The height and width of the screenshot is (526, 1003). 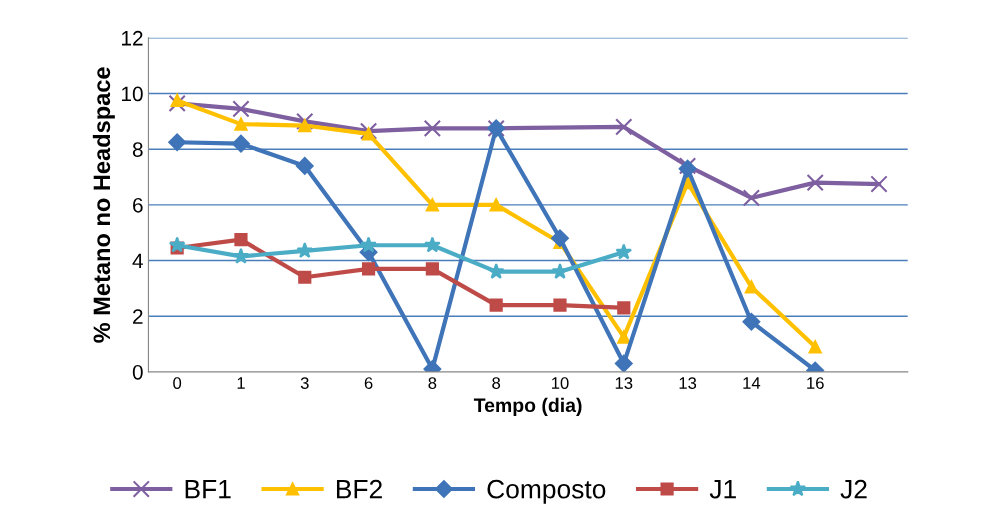 I want to click on legend-label: Composto, so click(x=546, y=491).